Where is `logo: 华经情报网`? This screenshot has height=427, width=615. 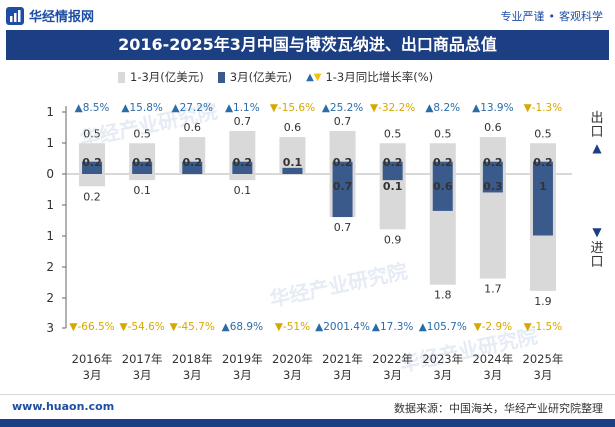 logo: 华经情报网 is located at coordinates (50, 15).